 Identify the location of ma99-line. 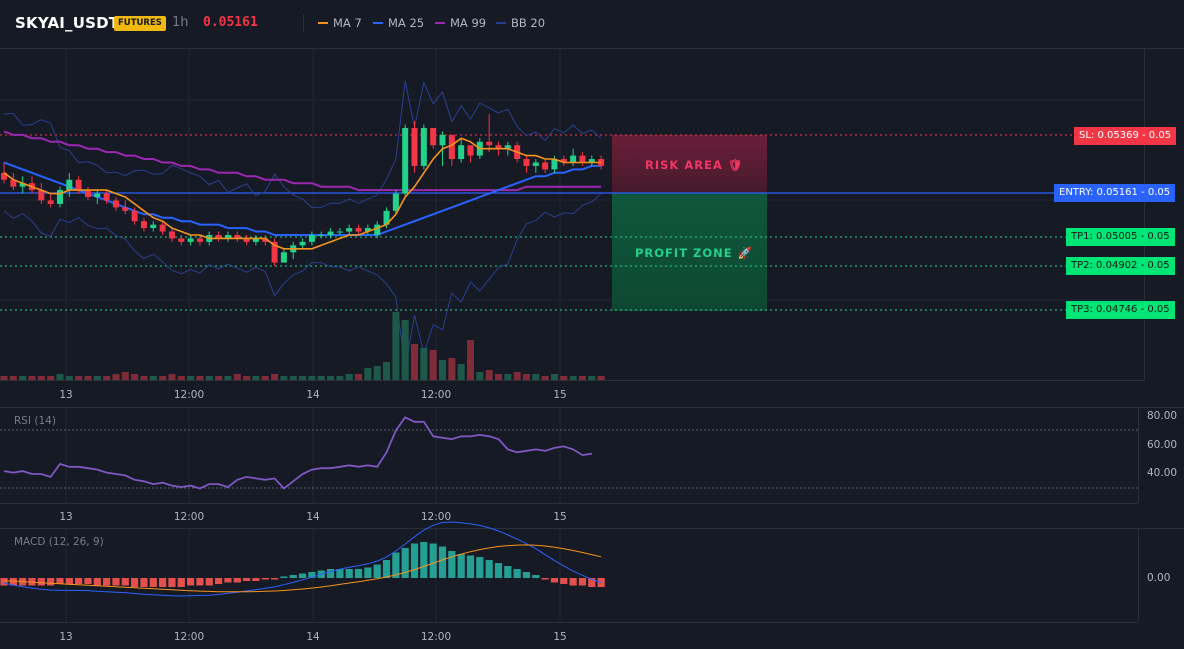
(302, 161).